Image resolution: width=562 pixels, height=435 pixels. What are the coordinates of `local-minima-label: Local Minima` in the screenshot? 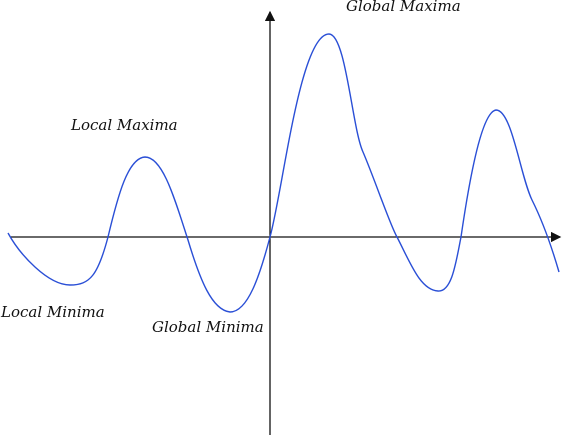 It's located at (53, 312).